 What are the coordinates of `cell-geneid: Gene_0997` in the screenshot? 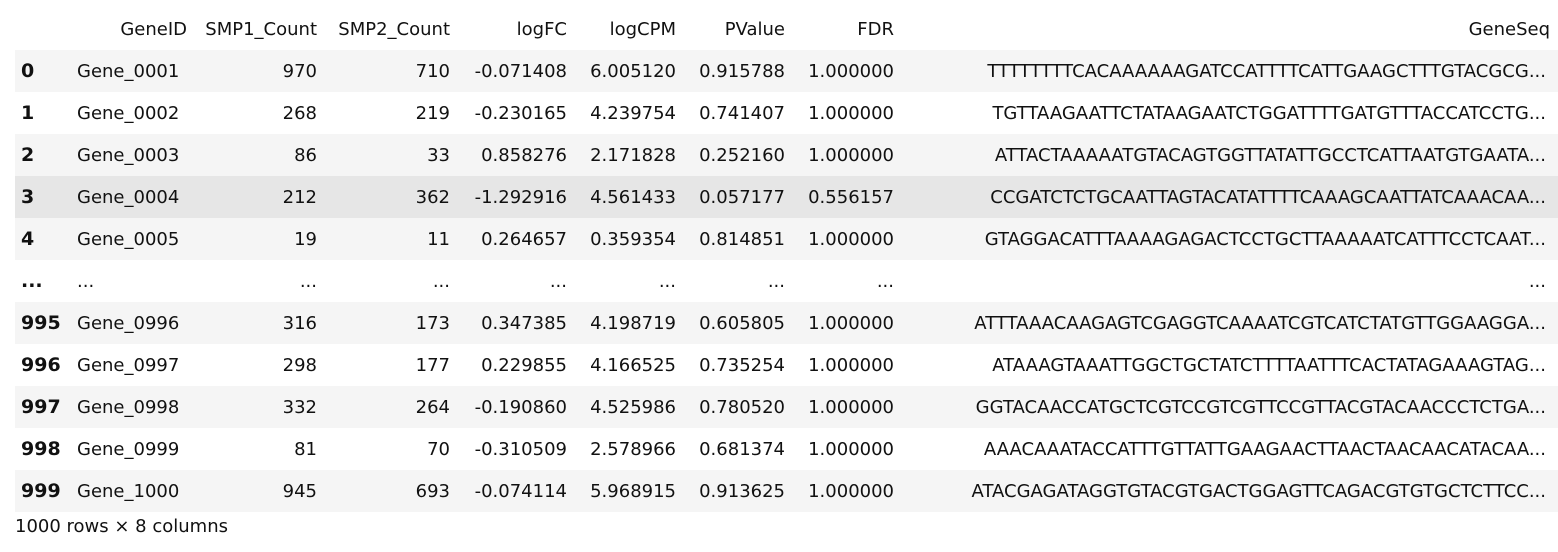 It's located at (128, 365).